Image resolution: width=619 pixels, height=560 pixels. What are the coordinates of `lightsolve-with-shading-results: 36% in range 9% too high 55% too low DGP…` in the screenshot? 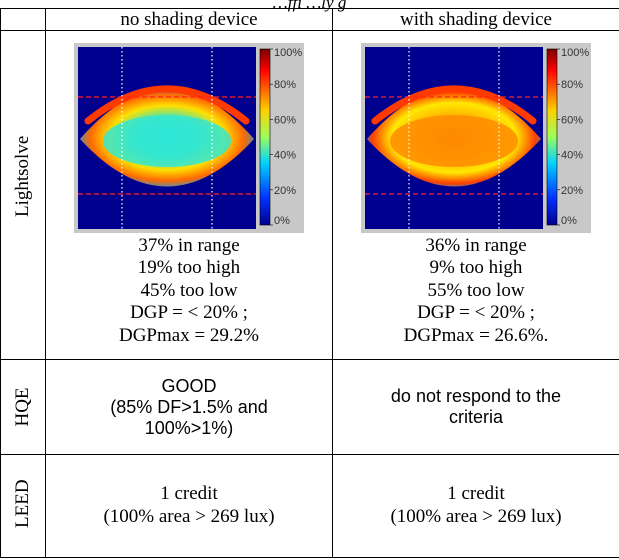 It's located at (476, 292).